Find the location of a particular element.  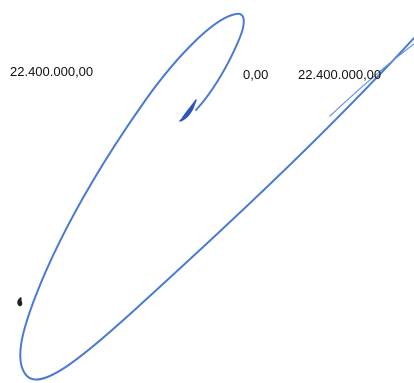

amount-label-right: 22.400.000,00 is located at coordinates (339, 75).